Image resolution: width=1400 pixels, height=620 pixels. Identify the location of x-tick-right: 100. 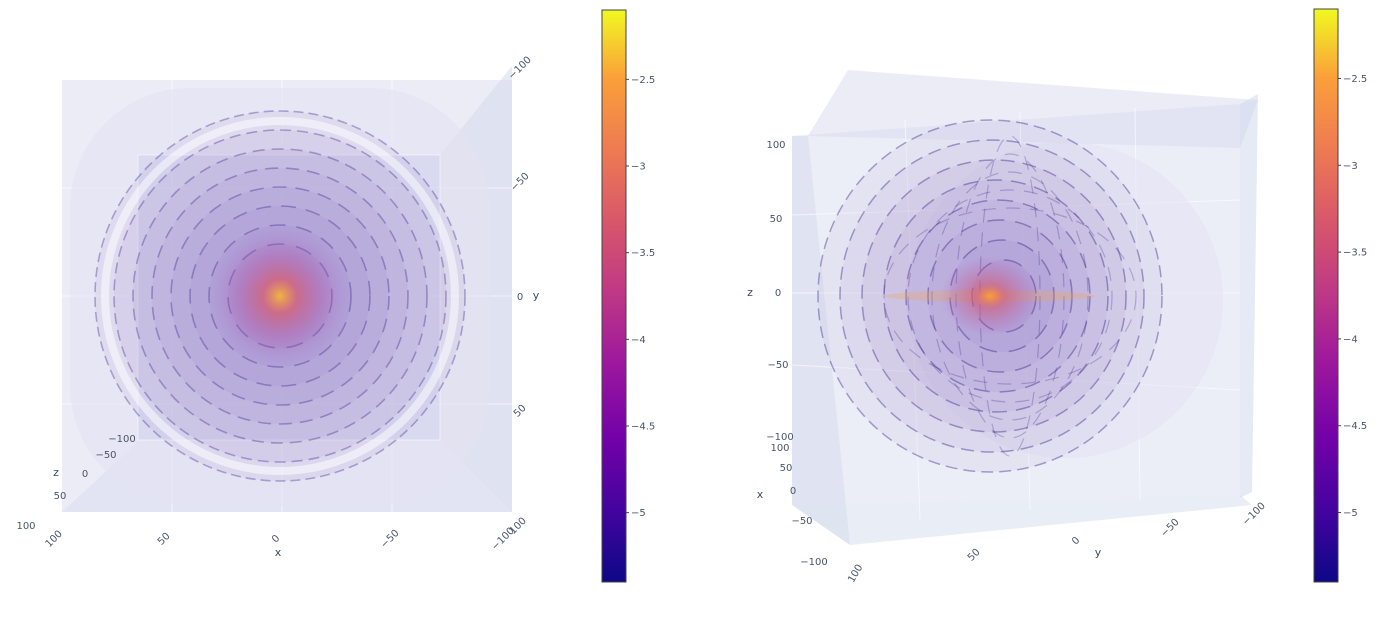
(779, 448).